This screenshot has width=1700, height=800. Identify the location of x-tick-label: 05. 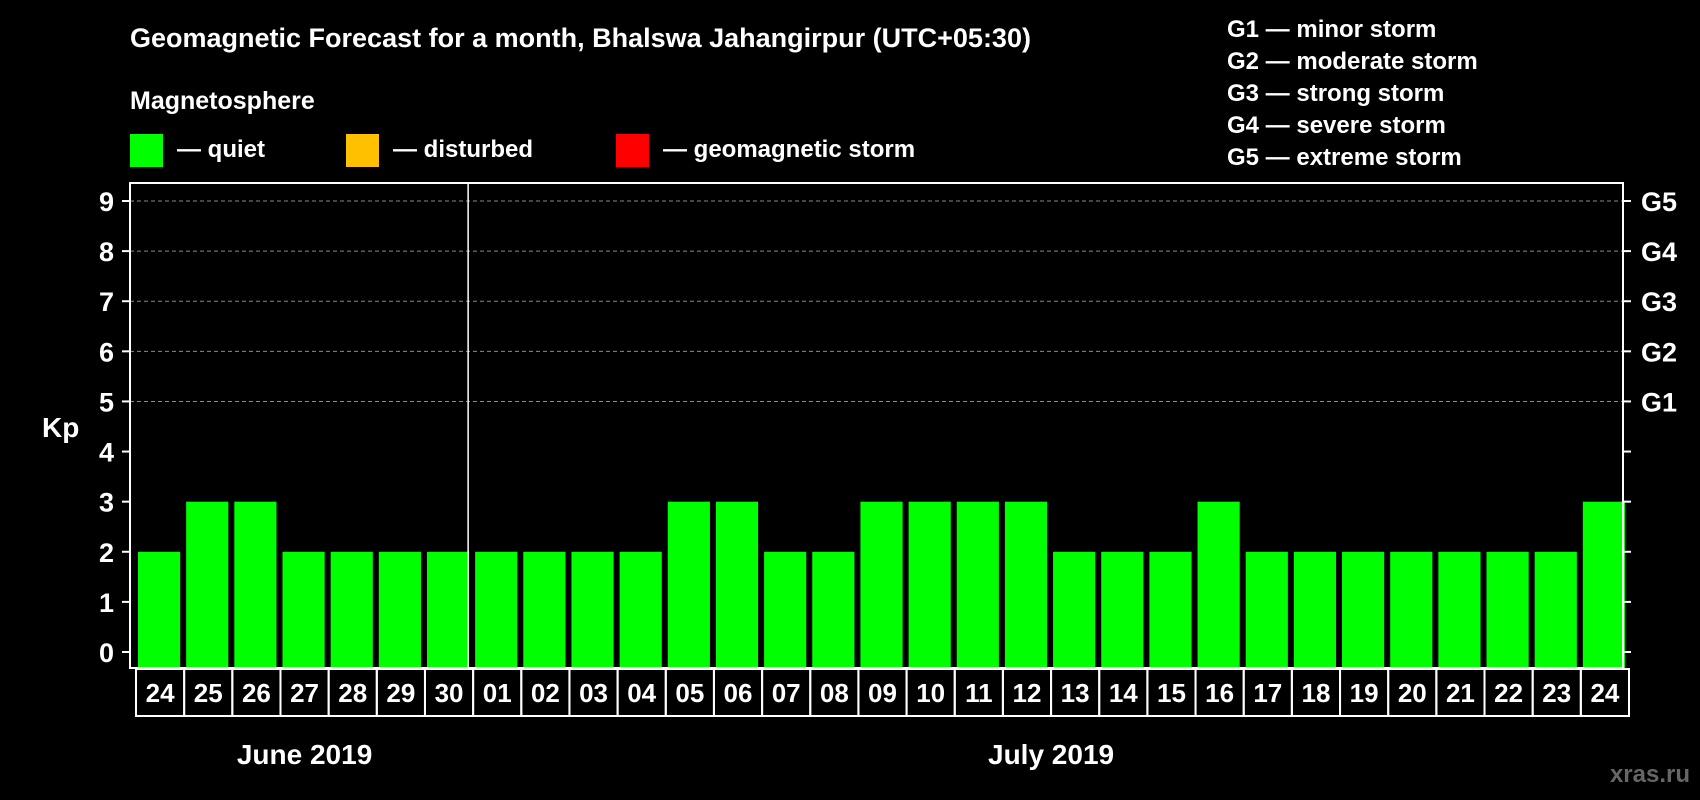
(689, 693).